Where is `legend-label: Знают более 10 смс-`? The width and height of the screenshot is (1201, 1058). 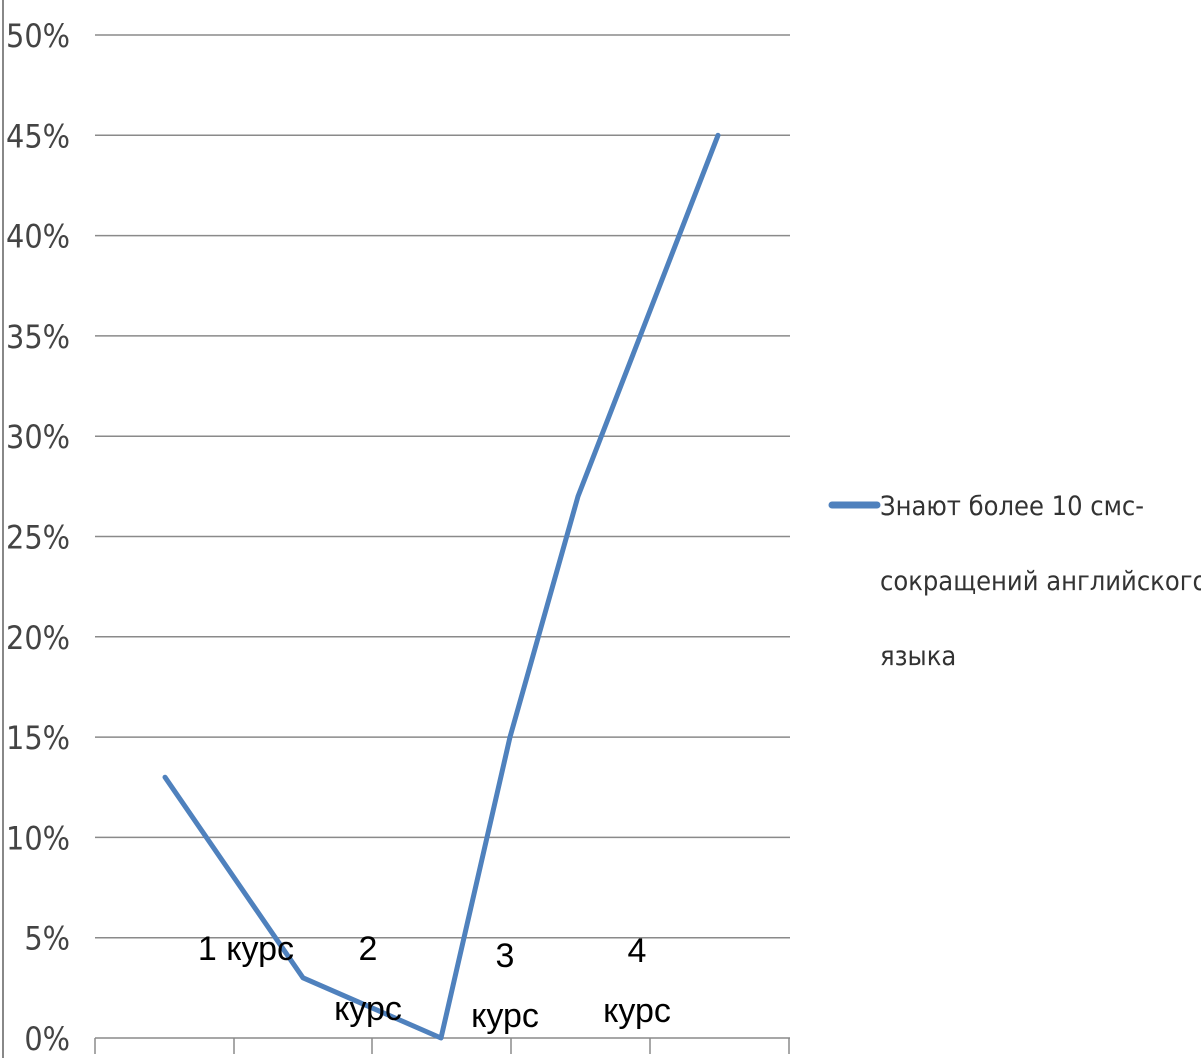 legend-label: Знают более 10 смс- is located at coordinates (1012, 506).